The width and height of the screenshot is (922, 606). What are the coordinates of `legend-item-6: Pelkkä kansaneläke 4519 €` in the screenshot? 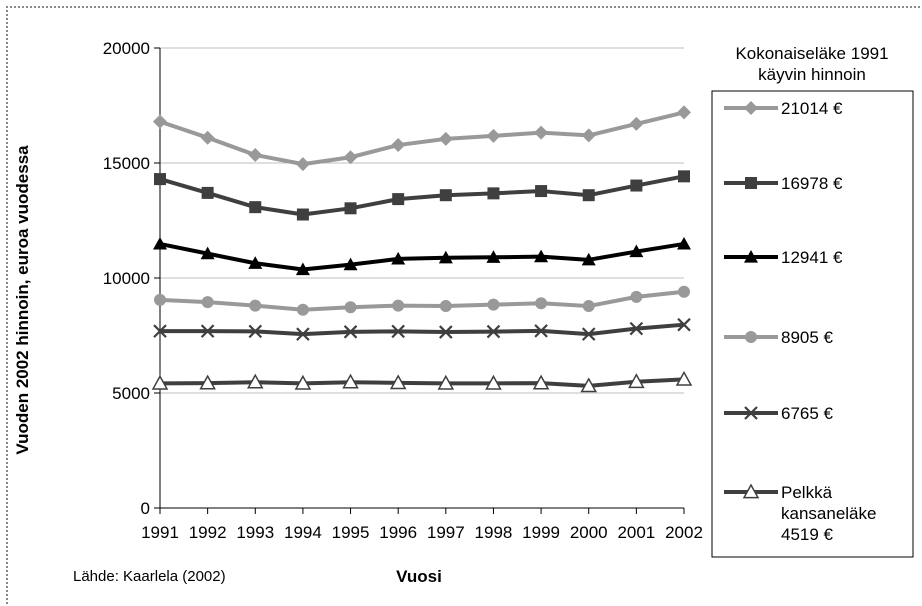 It's located at (800, 513).